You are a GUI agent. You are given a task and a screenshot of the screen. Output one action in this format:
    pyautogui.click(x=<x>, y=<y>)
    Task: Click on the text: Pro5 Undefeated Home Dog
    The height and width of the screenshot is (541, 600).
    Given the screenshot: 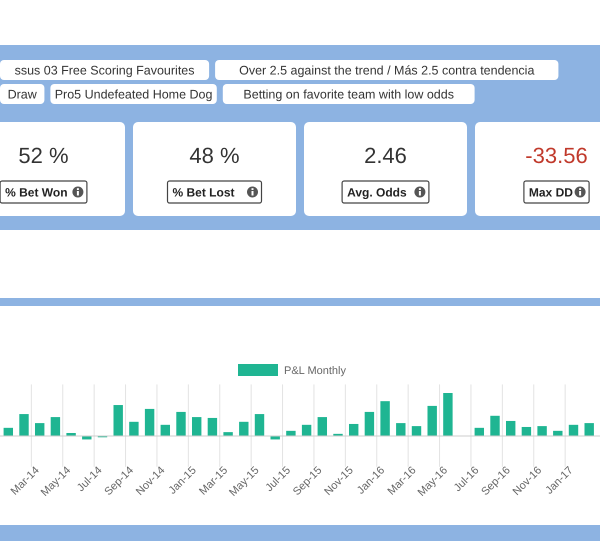 What is the action you would take?
    pyautogui.click(x=133, y=95)
    